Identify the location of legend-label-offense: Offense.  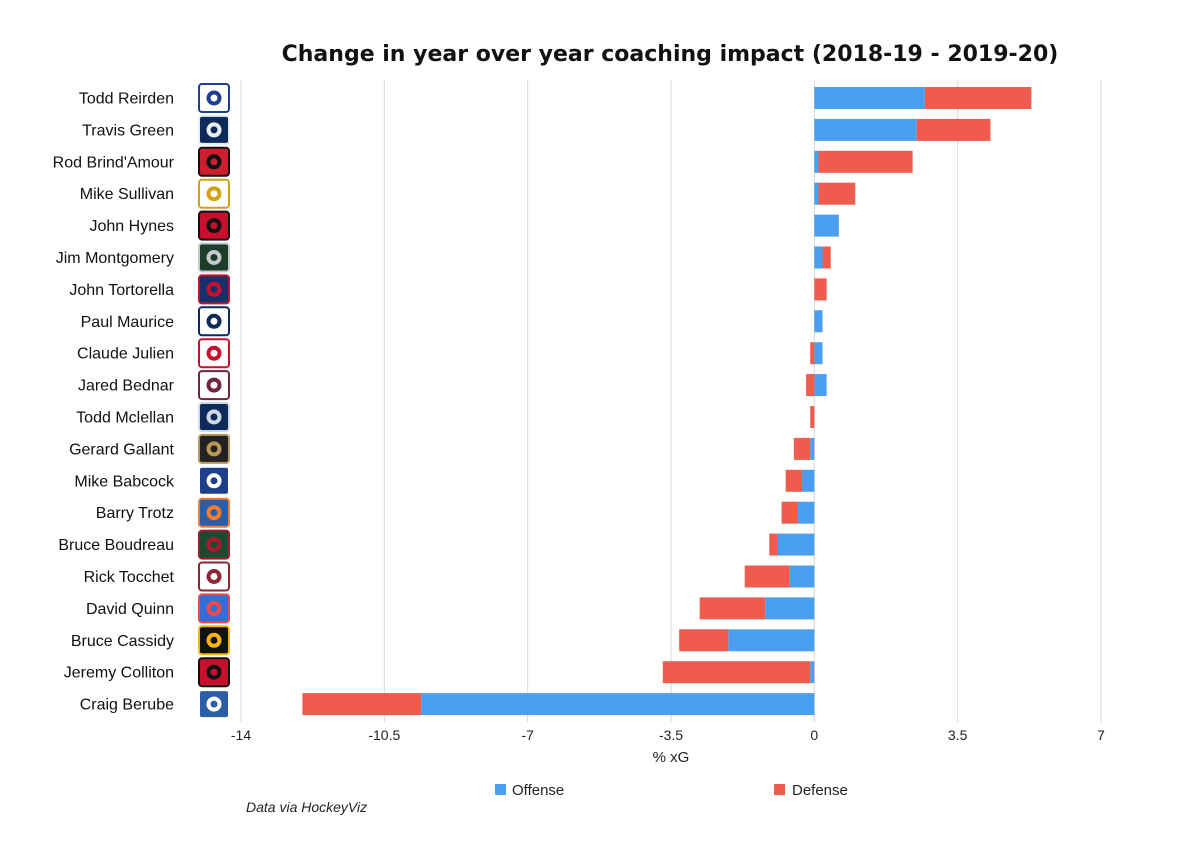
(538, 790).